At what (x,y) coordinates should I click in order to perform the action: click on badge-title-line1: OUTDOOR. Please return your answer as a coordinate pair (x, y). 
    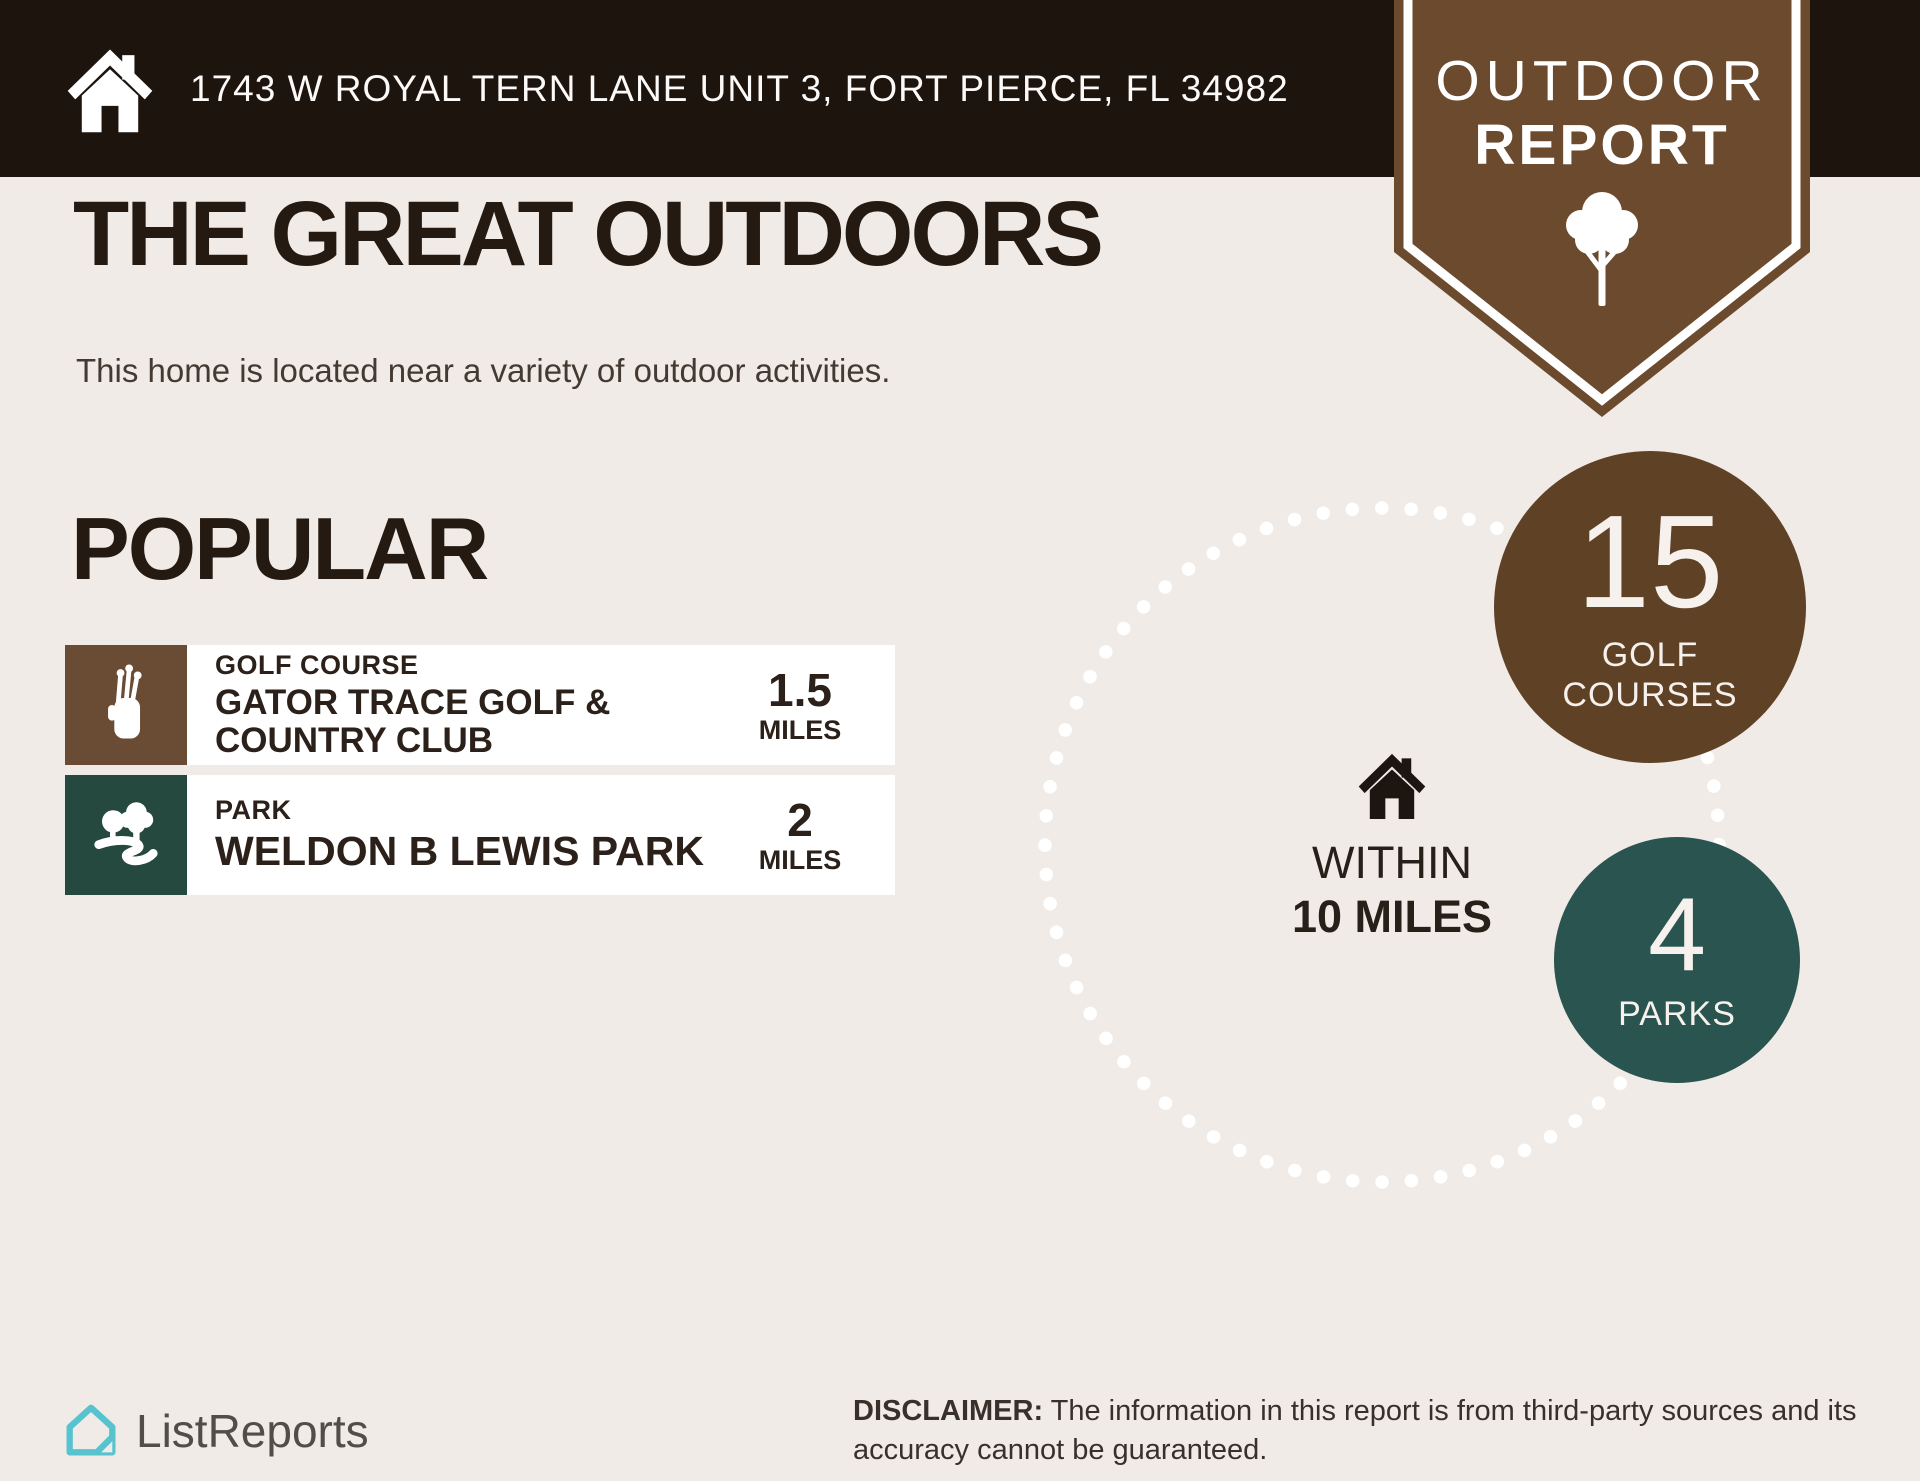
    Looking at the image, I should click on (1602, 81).